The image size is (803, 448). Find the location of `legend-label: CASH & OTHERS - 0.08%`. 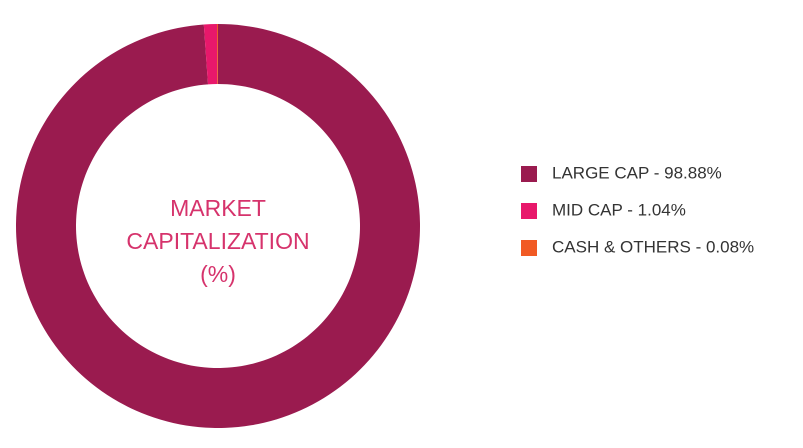

legend-label: CASH & OTHERS - 0.08% is located at coordinates (653, 246).